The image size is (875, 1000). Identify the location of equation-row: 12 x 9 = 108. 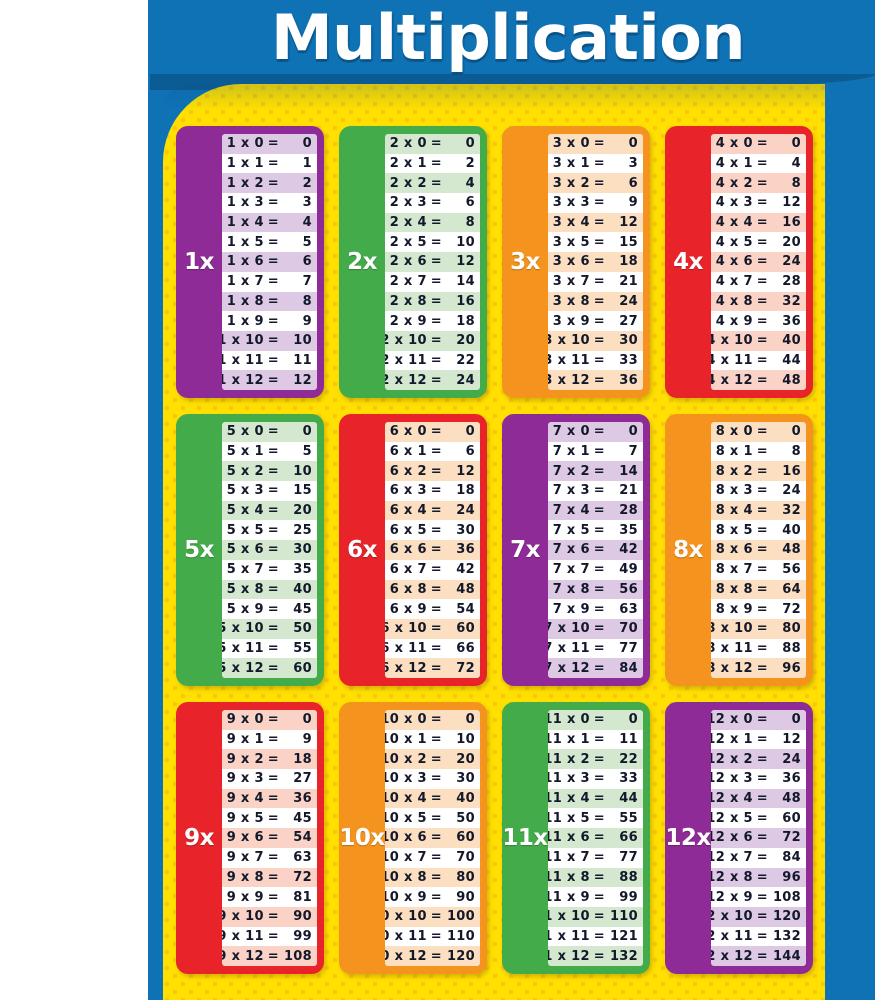
(758, 897).